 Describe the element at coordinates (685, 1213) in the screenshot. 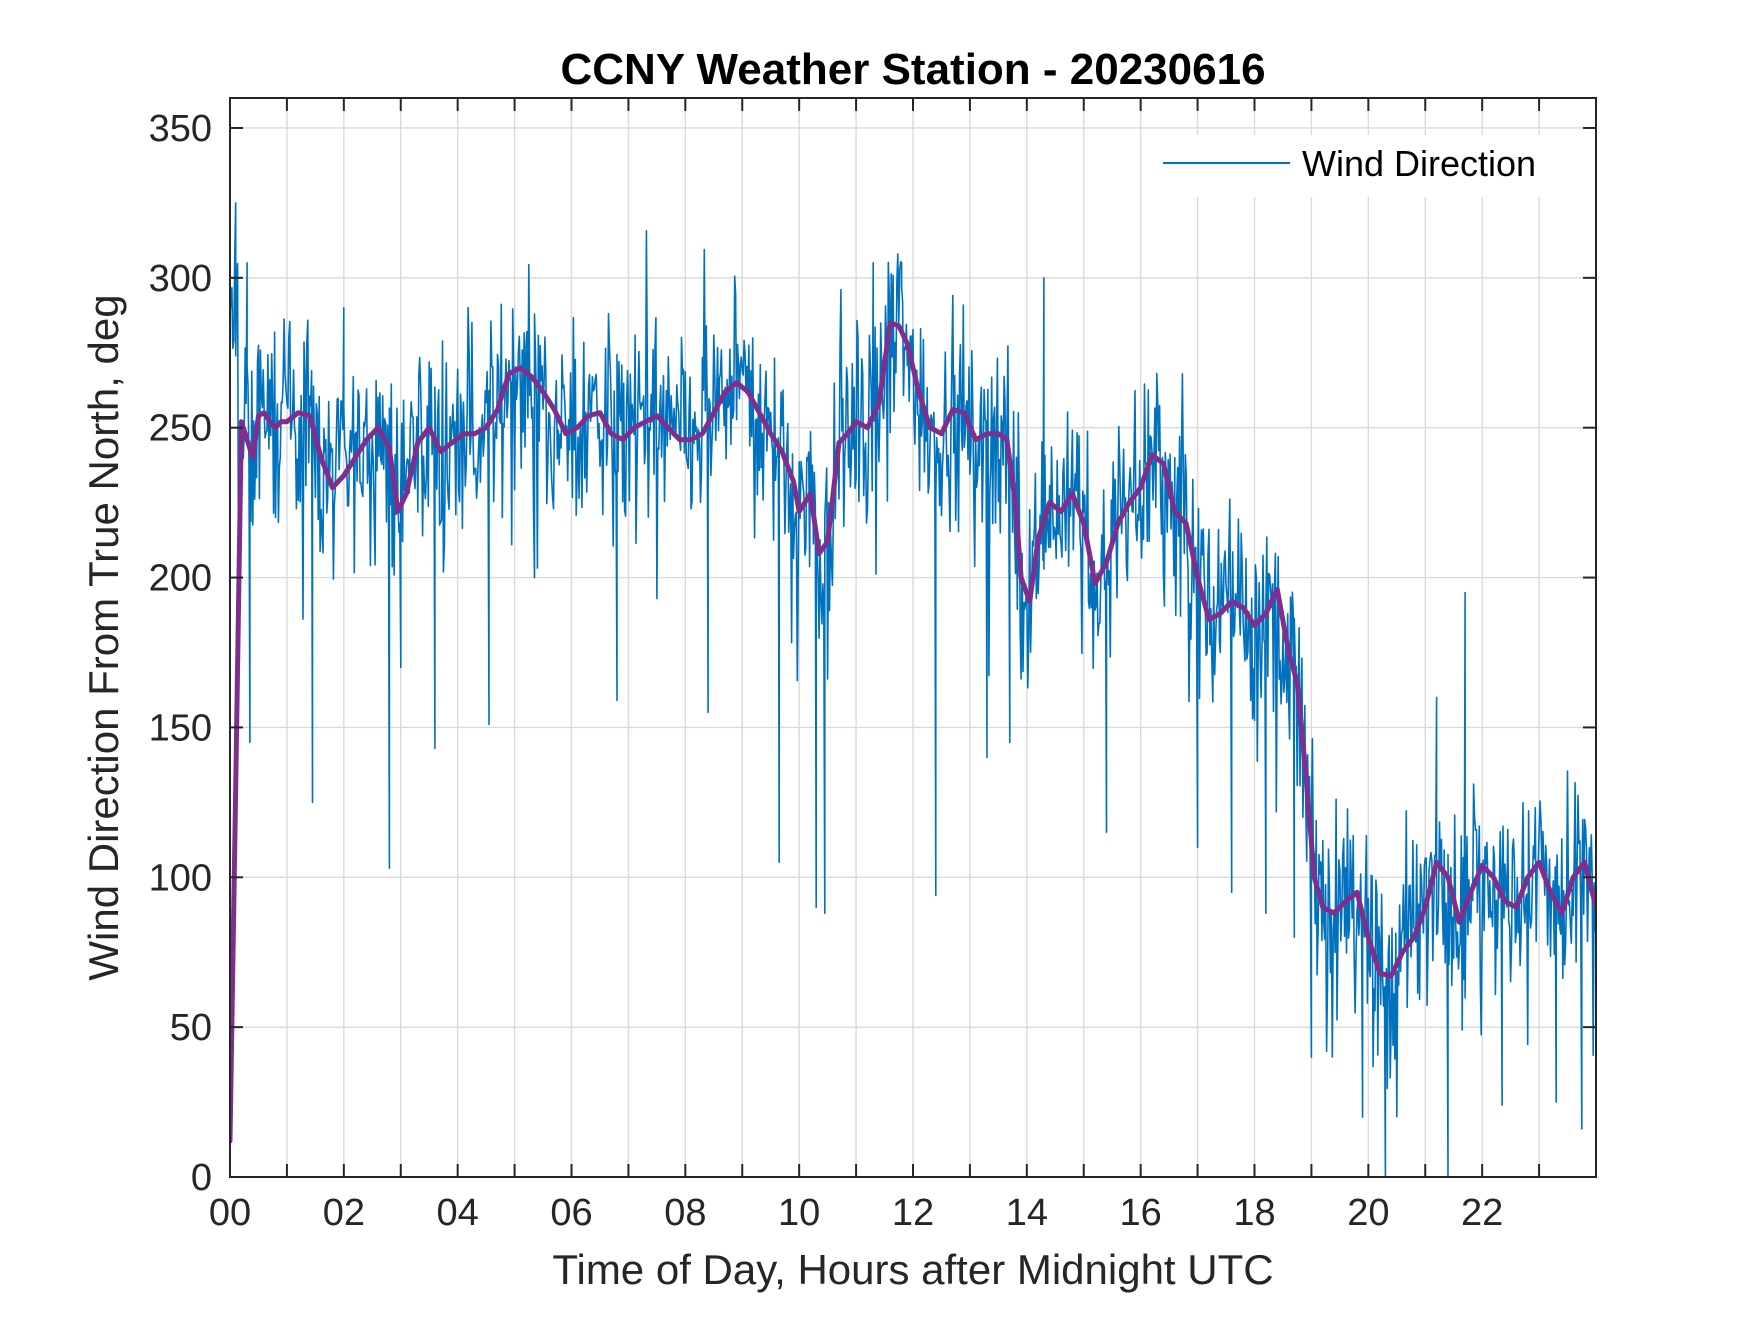

I see `x-tick-label: 08` at that location.